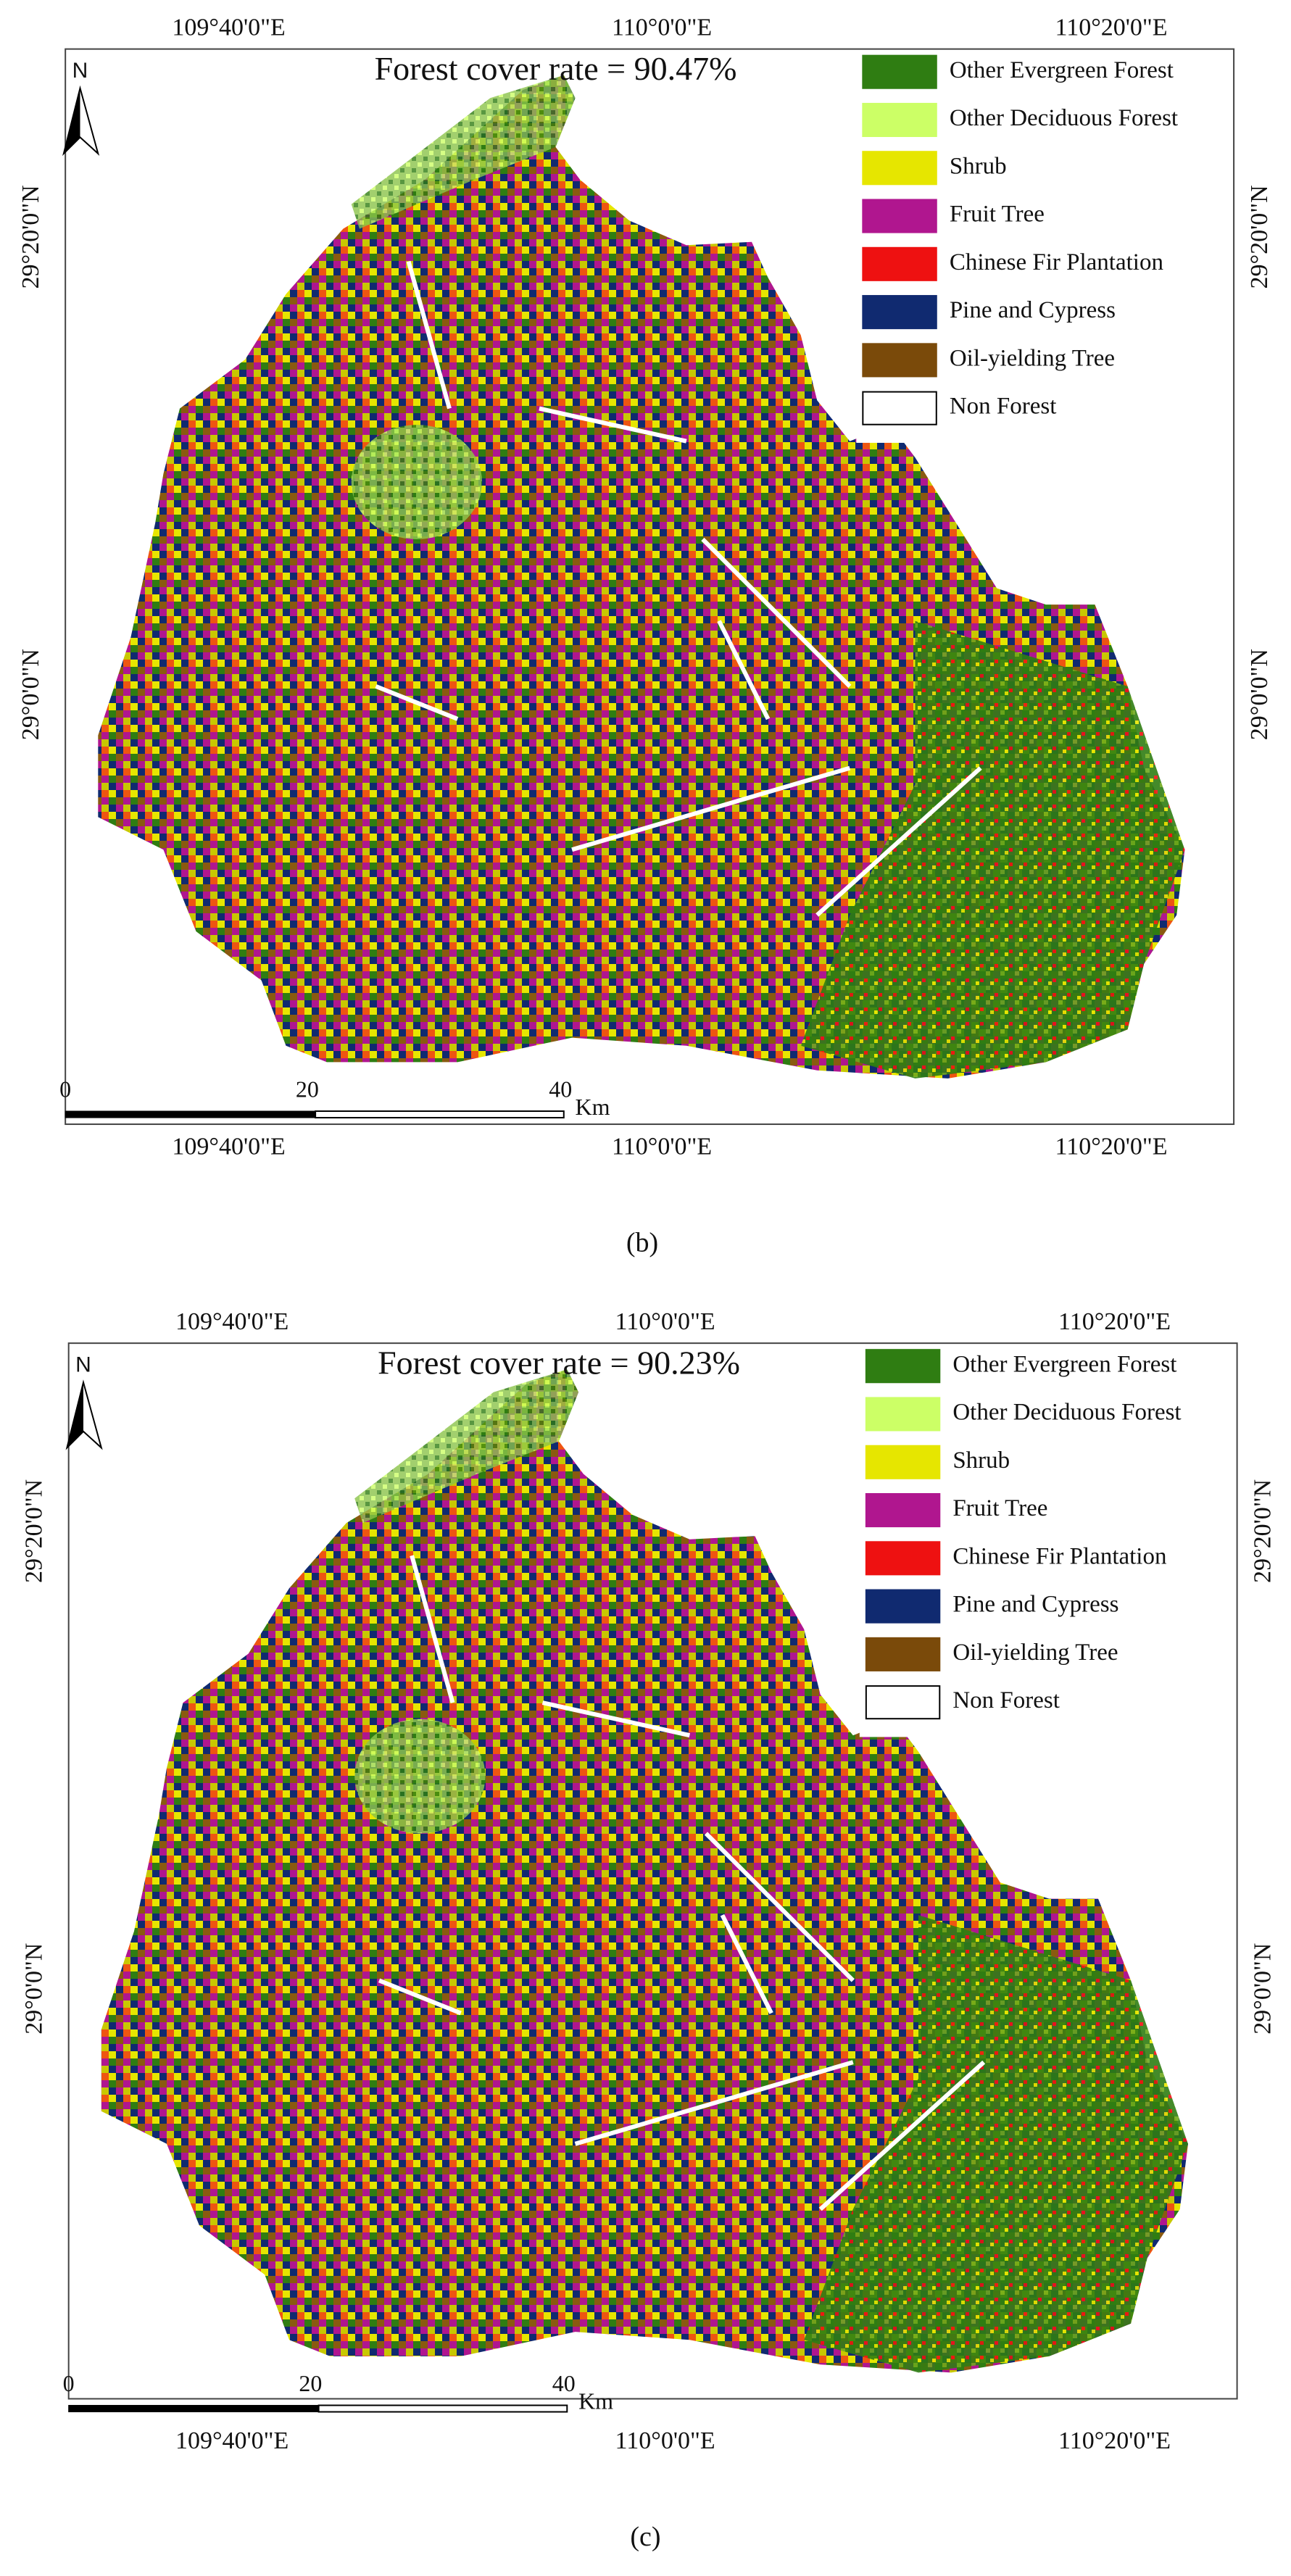 The image size is (1291, 2576). I want to click on map-title: Forest cover rate = 90.23%, so click(559, 1362).